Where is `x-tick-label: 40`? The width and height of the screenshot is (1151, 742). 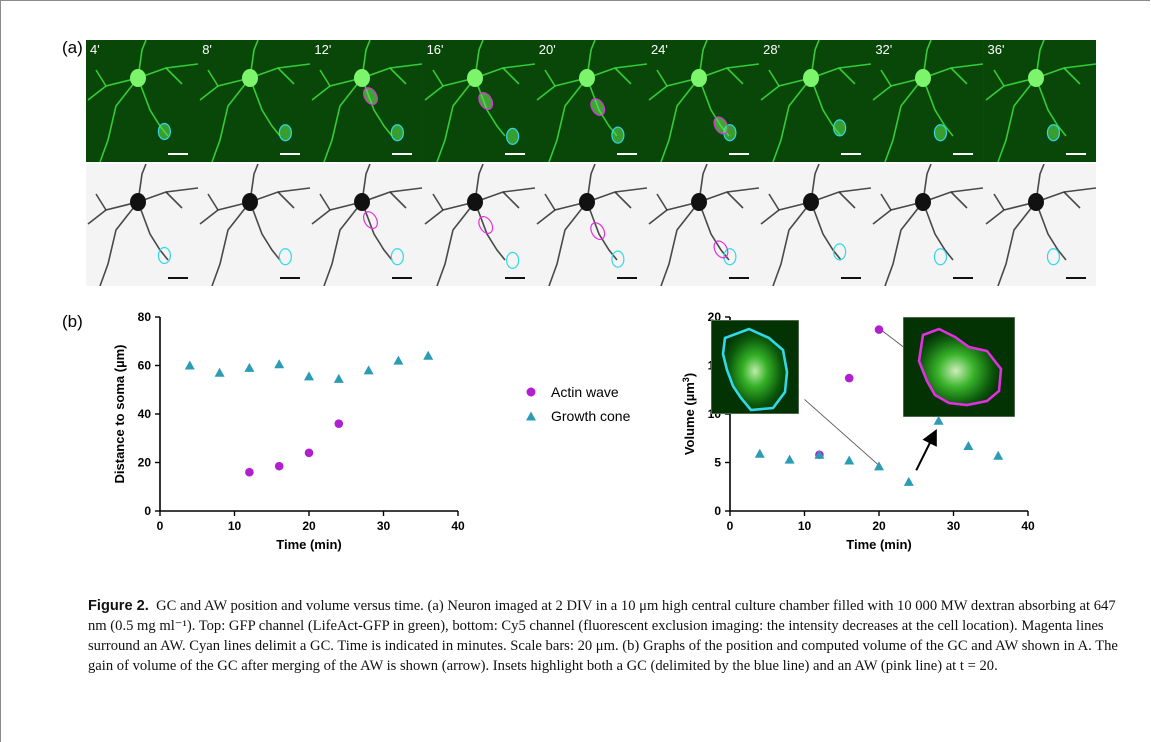
x-tick-label: 40 is located at coordinates (458, 526).